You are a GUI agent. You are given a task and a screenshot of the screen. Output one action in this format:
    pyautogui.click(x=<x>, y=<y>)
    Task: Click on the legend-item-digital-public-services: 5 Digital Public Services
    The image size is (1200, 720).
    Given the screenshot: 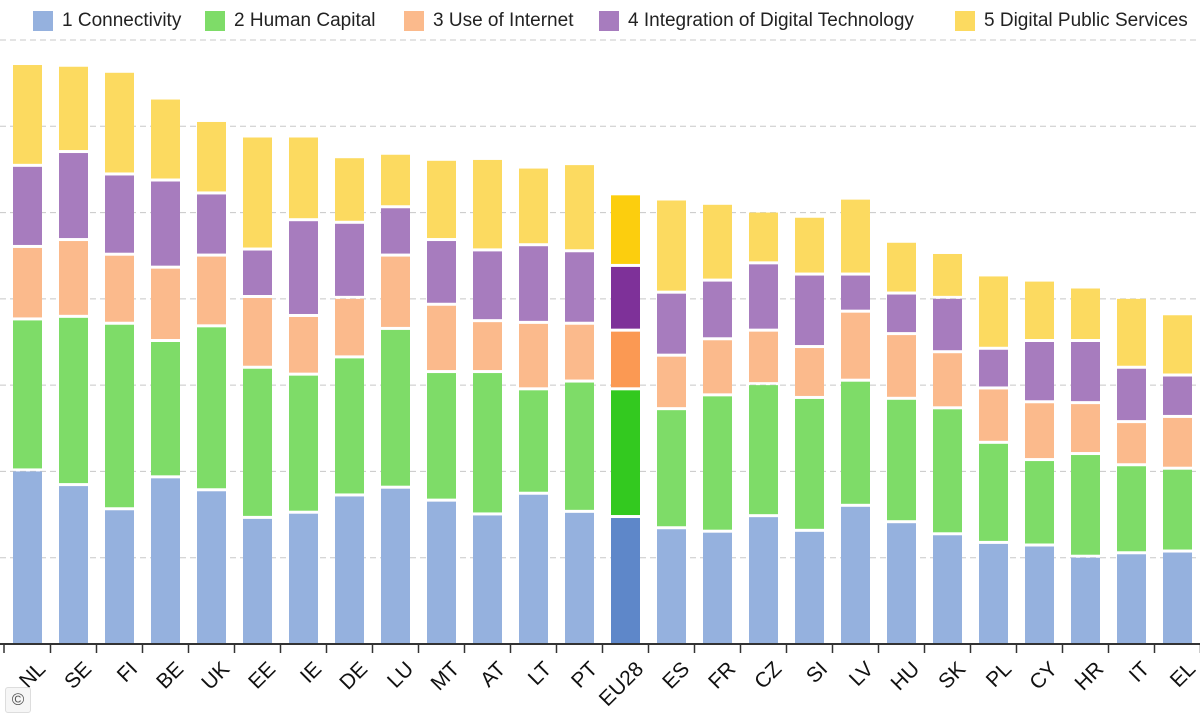 What is the action you would take?
    pyautogui.click(x=1071, y=21)
    